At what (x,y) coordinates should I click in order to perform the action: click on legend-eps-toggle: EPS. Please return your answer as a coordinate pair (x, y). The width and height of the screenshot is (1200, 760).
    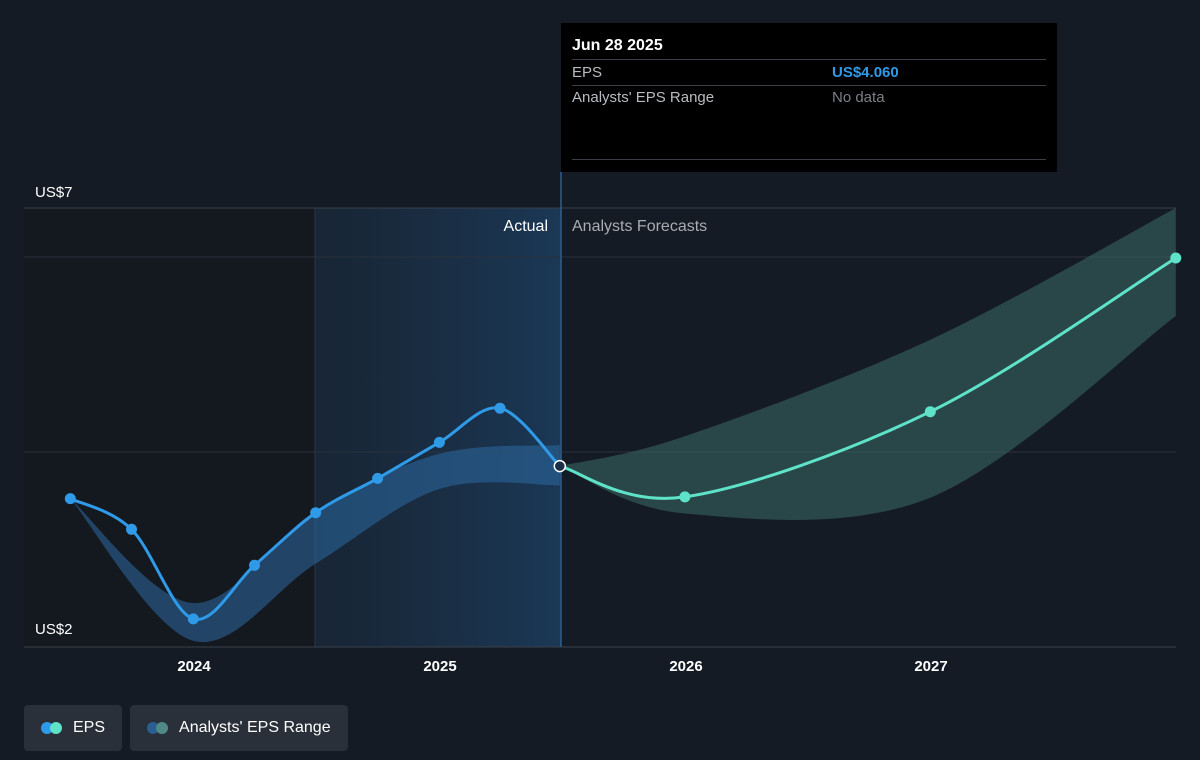
    Looking at the image, I should click on (73, 728).